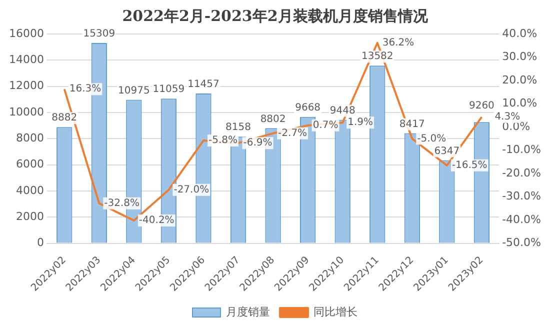 The height and width of the screenshot is (328, 550). Describe the element at coordinates (26, 33) in the screenshot. I see `y-tick-label: 16000` at that location.